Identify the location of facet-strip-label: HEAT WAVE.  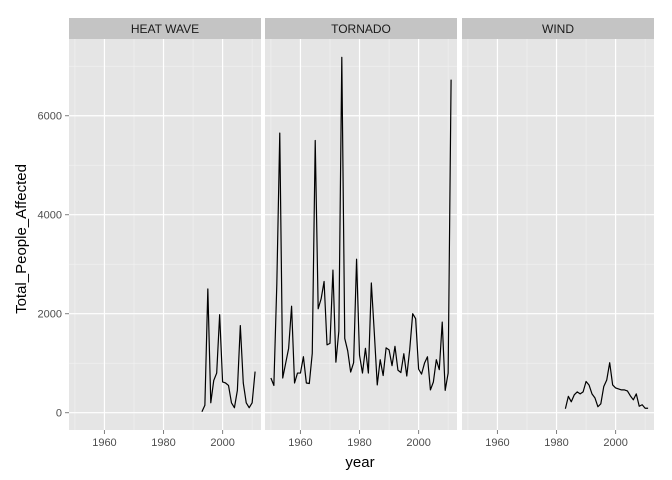
(165, 29).